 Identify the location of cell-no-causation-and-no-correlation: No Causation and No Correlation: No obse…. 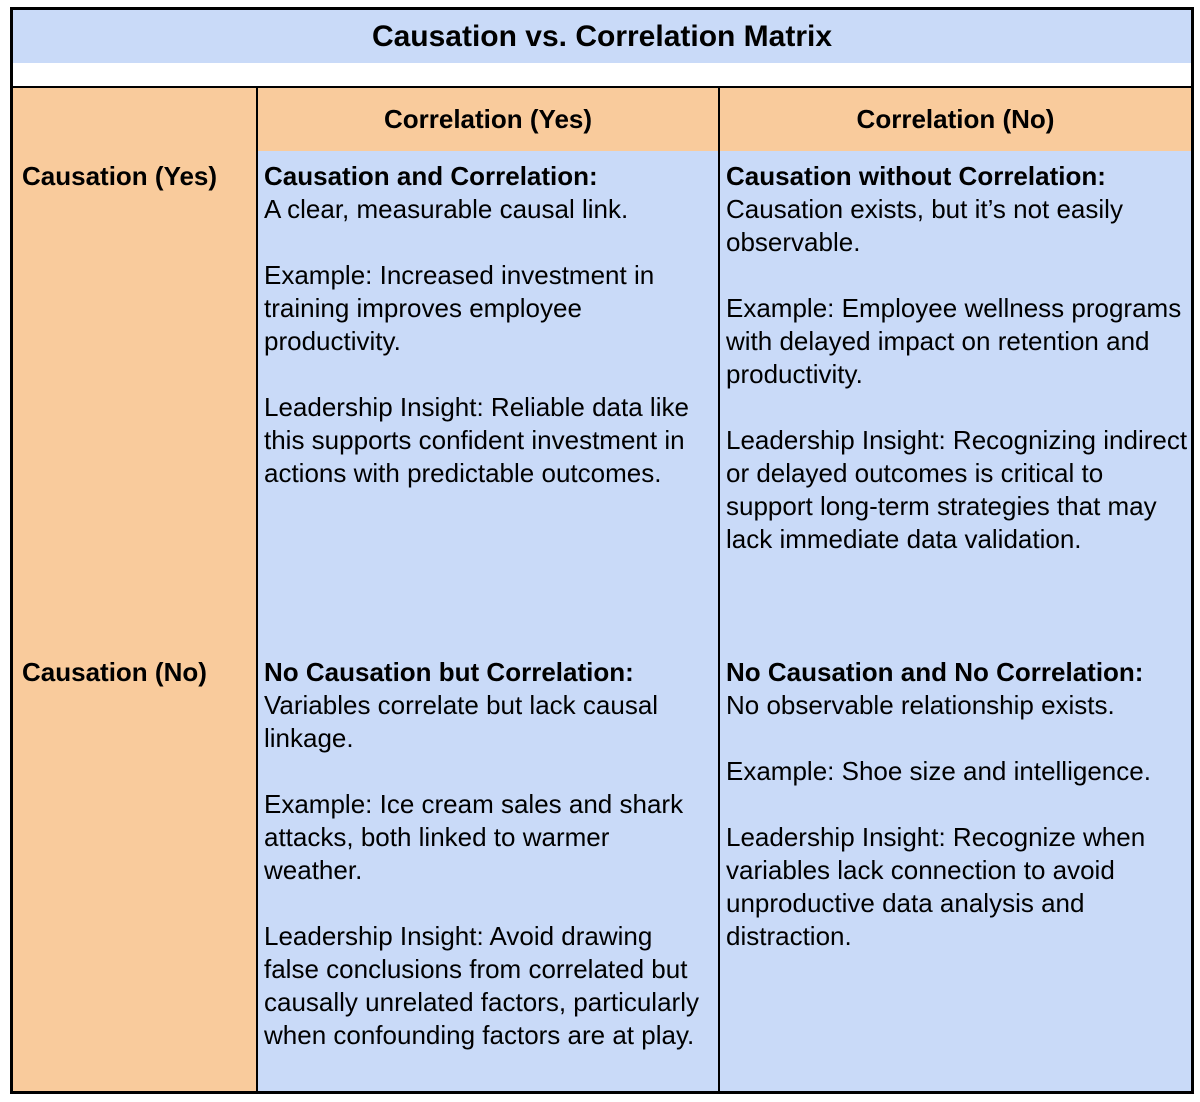
(957, 821).